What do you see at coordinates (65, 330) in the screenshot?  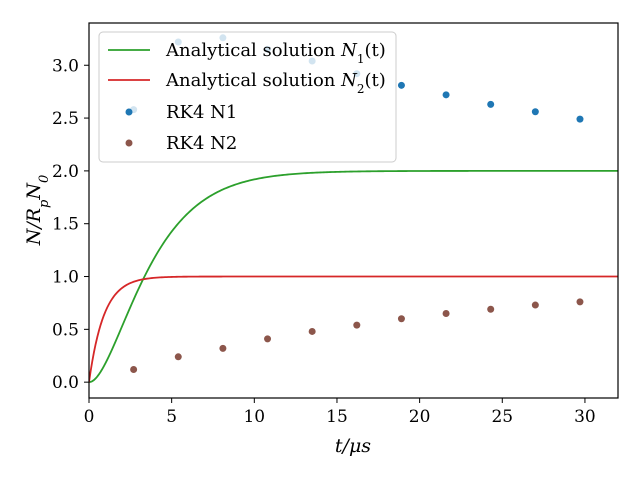 I see `y-tick-label: 0.5` at bounding box center [65, 330].